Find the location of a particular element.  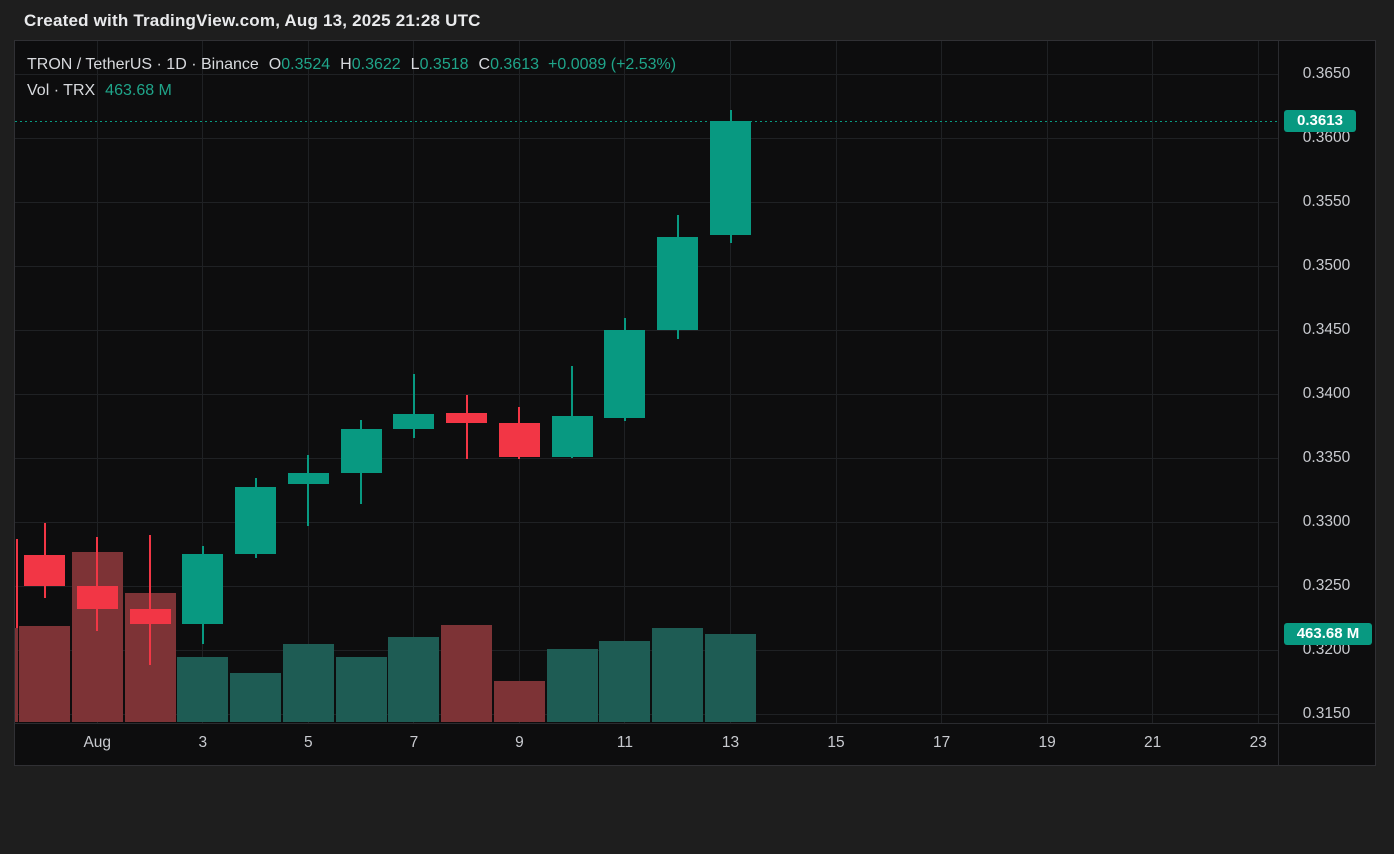

volume-tag: 463.68 M is located at coordinates (1328, 634).